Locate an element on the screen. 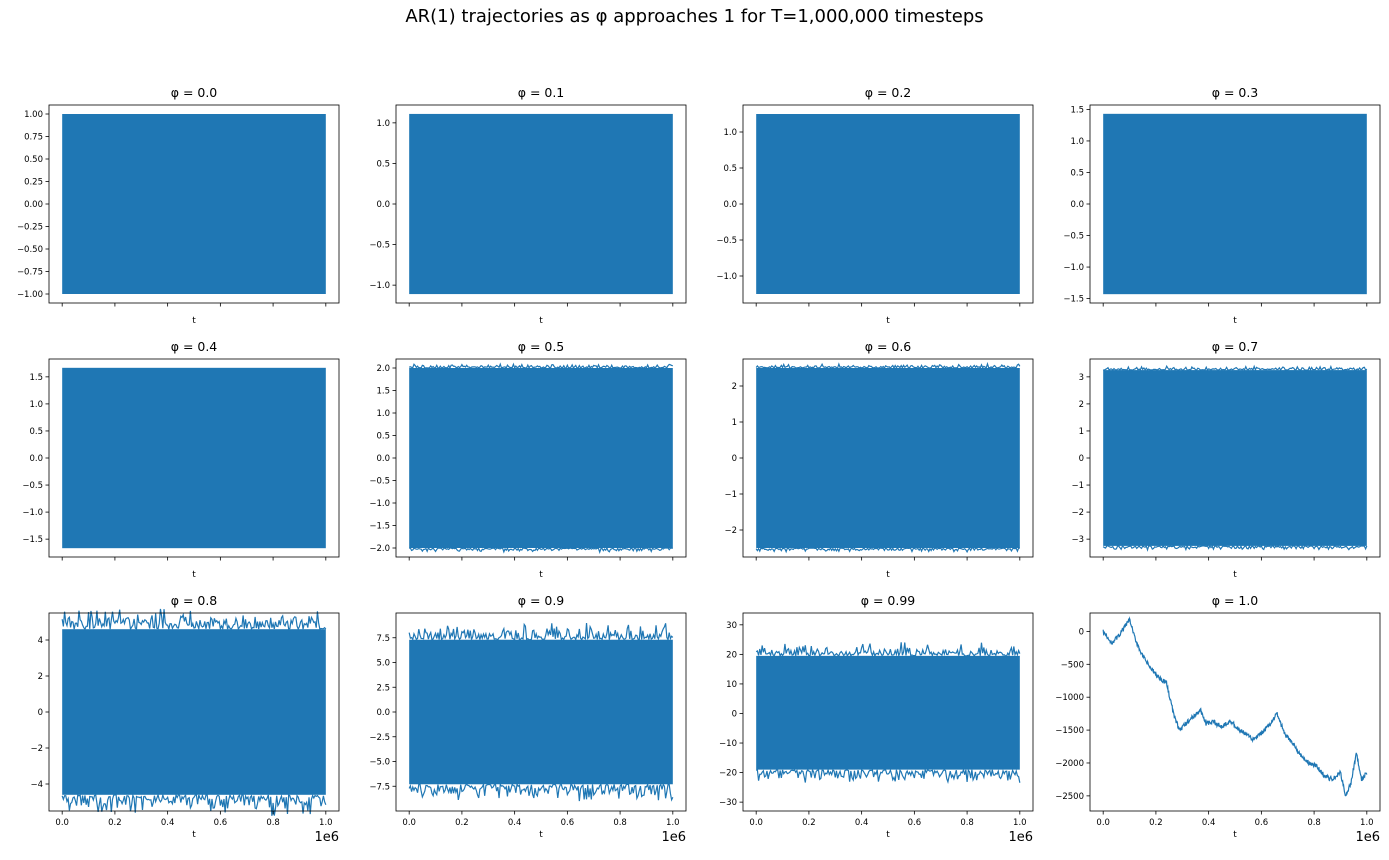  y-tick-label: 0.00 is located at coordinates (33, 205).